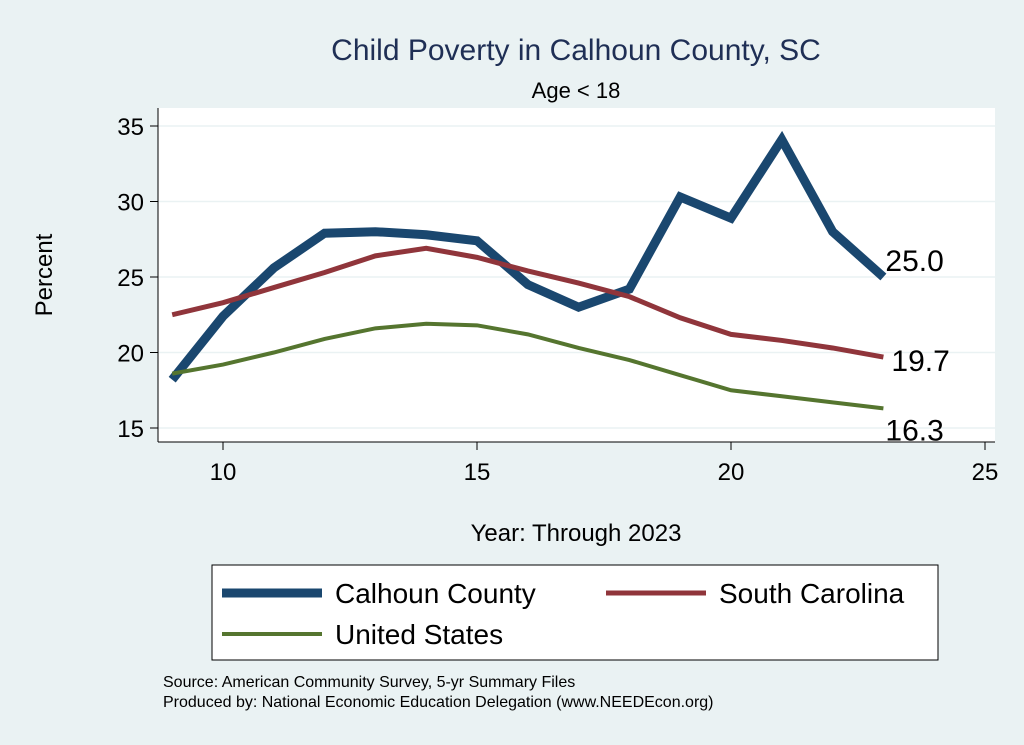 This screenshot has width=1024, height=745. Describe the element at coordinates (130, 429) in the screenshot. I see `y-tick-label: 15` at that location.